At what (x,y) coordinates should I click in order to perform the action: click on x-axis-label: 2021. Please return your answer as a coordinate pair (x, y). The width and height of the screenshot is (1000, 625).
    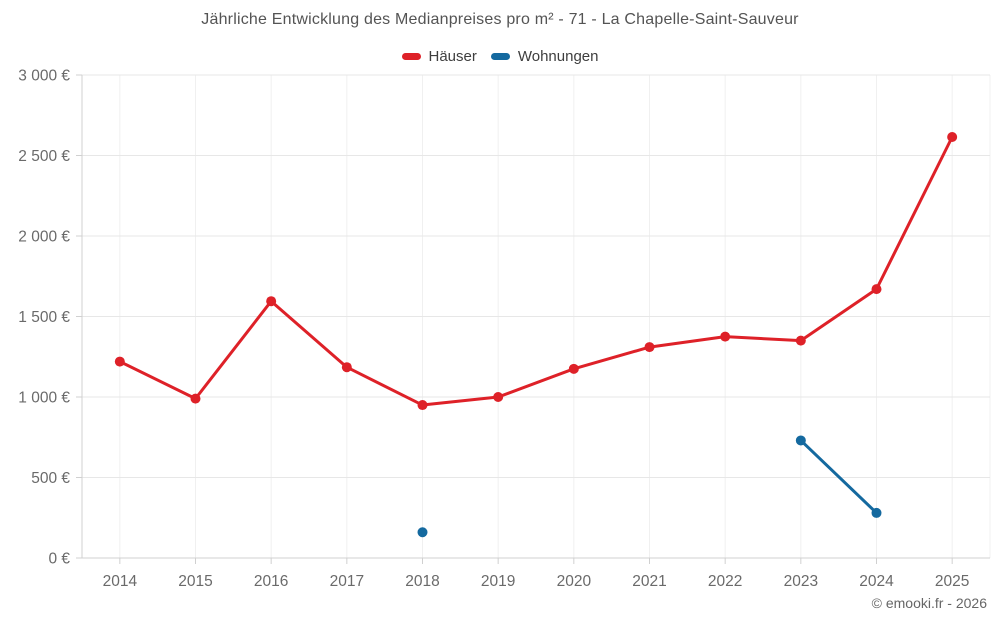
    Looking at the image, I should click on (649, 581).